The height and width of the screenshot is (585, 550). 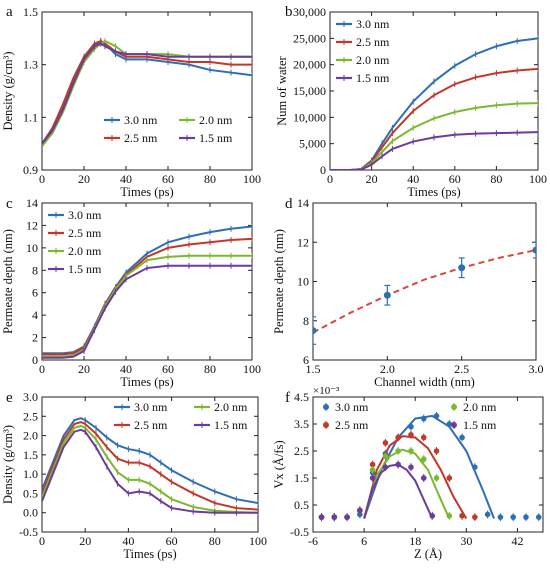 I want to click on y-tick-label: 1.3, so click(x=30, y=65).